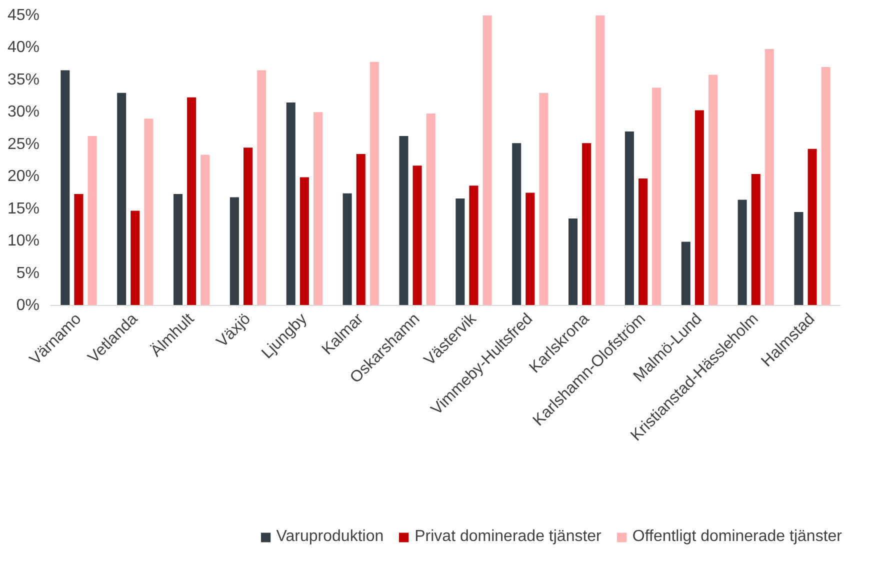 Image resolution: width=870 pixels, height=563 pixels. Describe the element at coordinates (330, 537) in the screenshot. I see `legend-label: Varuproduktion` at that location.